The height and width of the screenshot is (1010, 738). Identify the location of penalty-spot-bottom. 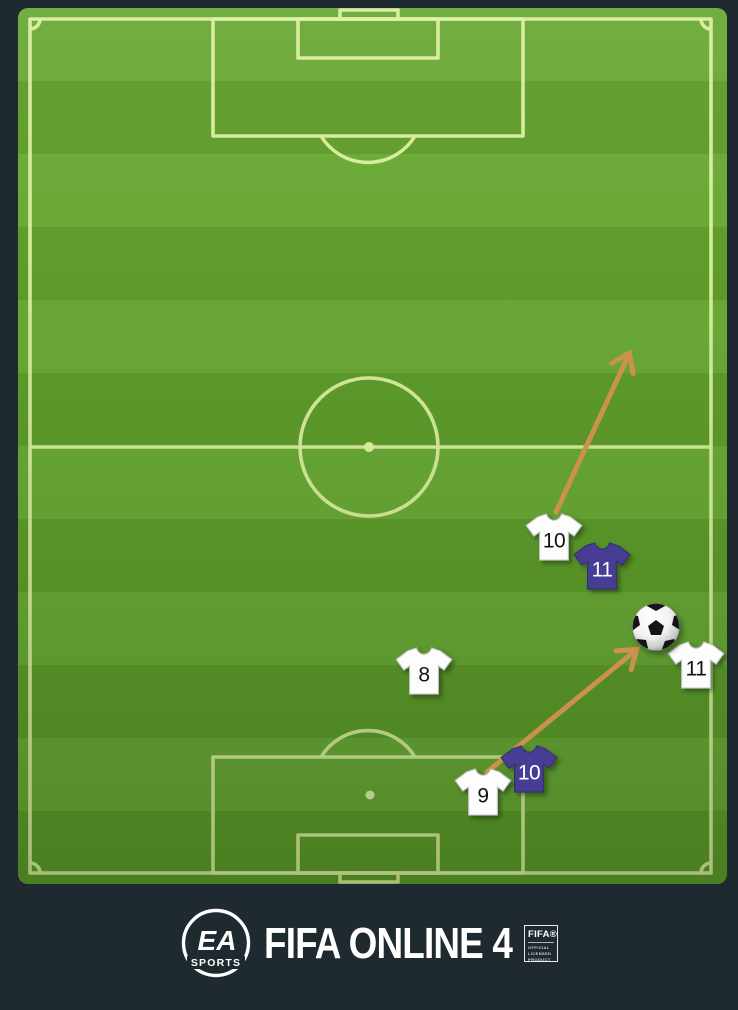
(370, 795).